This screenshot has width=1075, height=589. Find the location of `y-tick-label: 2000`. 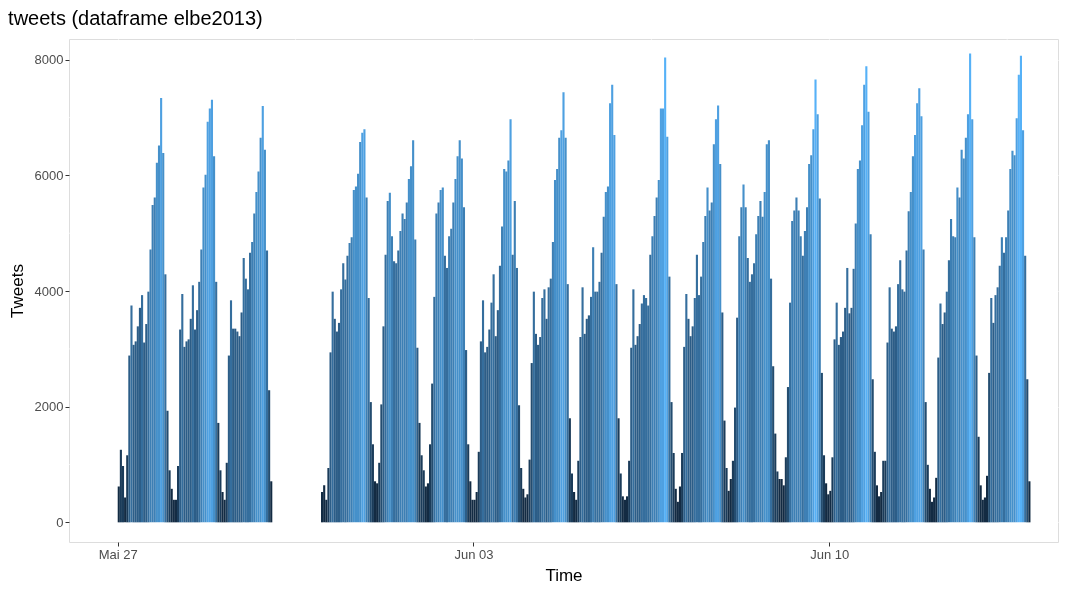

y-tick-label: 2000 is located at coordinates (49, 407).